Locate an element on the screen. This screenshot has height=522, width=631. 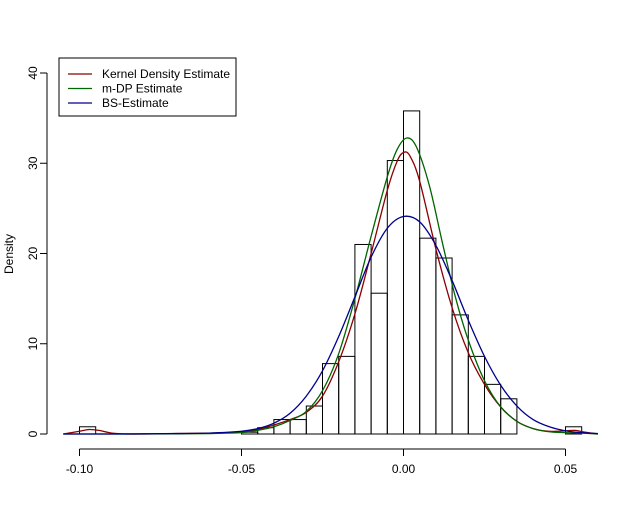
x-tick-label: -0.05 is located at coordinates (242, 469).